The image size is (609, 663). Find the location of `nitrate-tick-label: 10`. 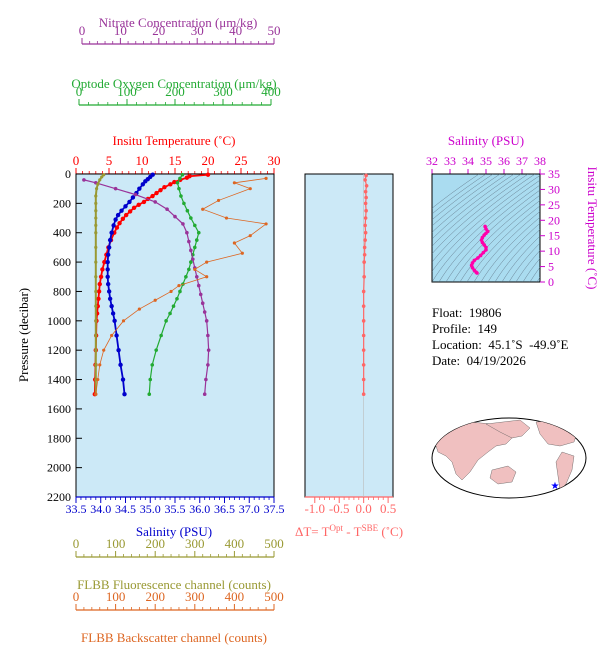

nitrate-tick-label: 10 is located at coordinates (120, 30).